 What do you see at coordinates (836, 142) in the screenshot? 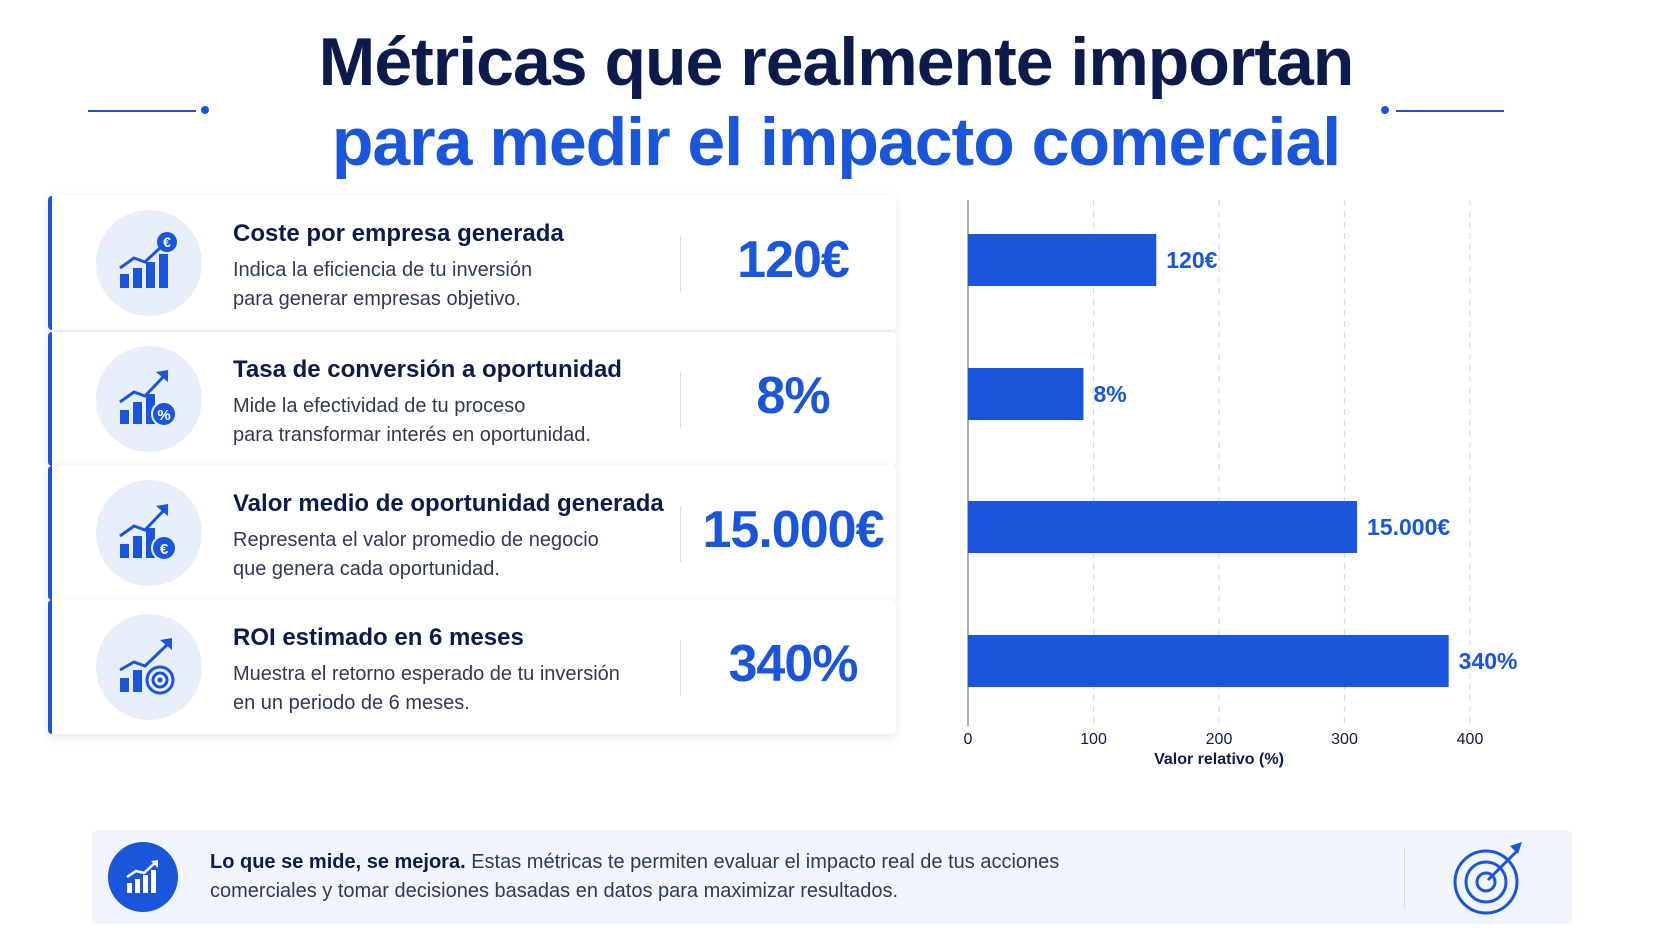
I see `title-line-2: para medir el impacto comercial` at bounding box center [836, 142].